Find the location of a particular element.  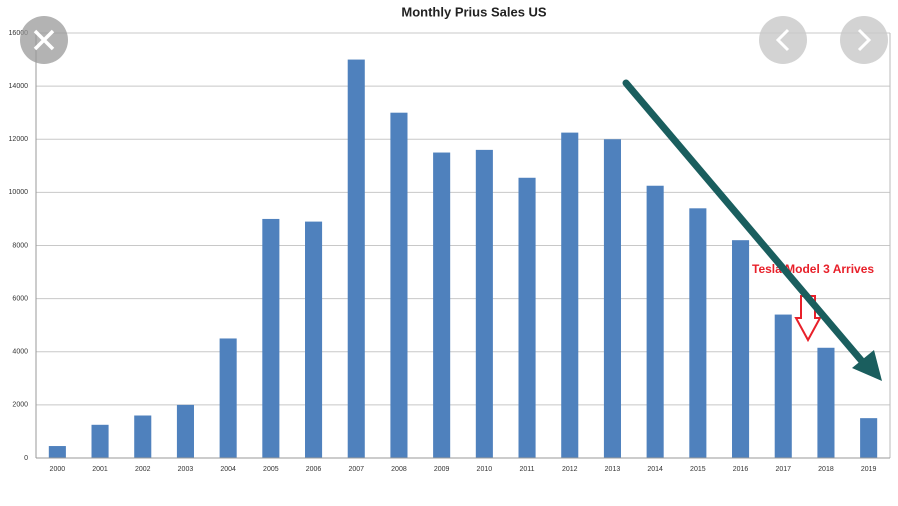

close-button is located at coordinates (44, 40).